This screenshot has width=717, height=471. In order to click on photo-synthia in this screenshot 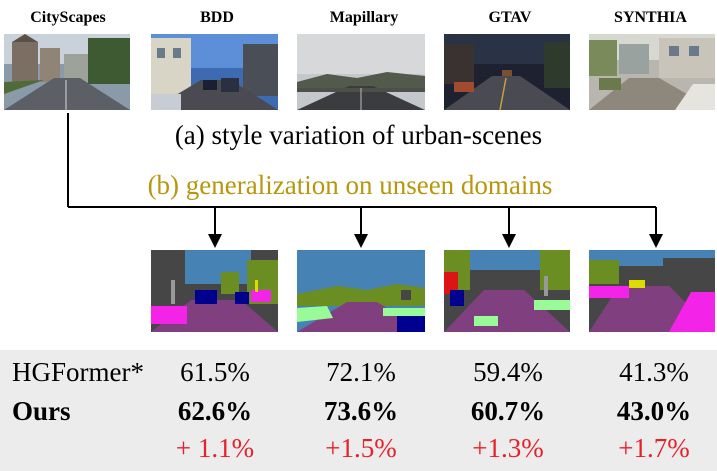, I will do `click(652, 72)`.